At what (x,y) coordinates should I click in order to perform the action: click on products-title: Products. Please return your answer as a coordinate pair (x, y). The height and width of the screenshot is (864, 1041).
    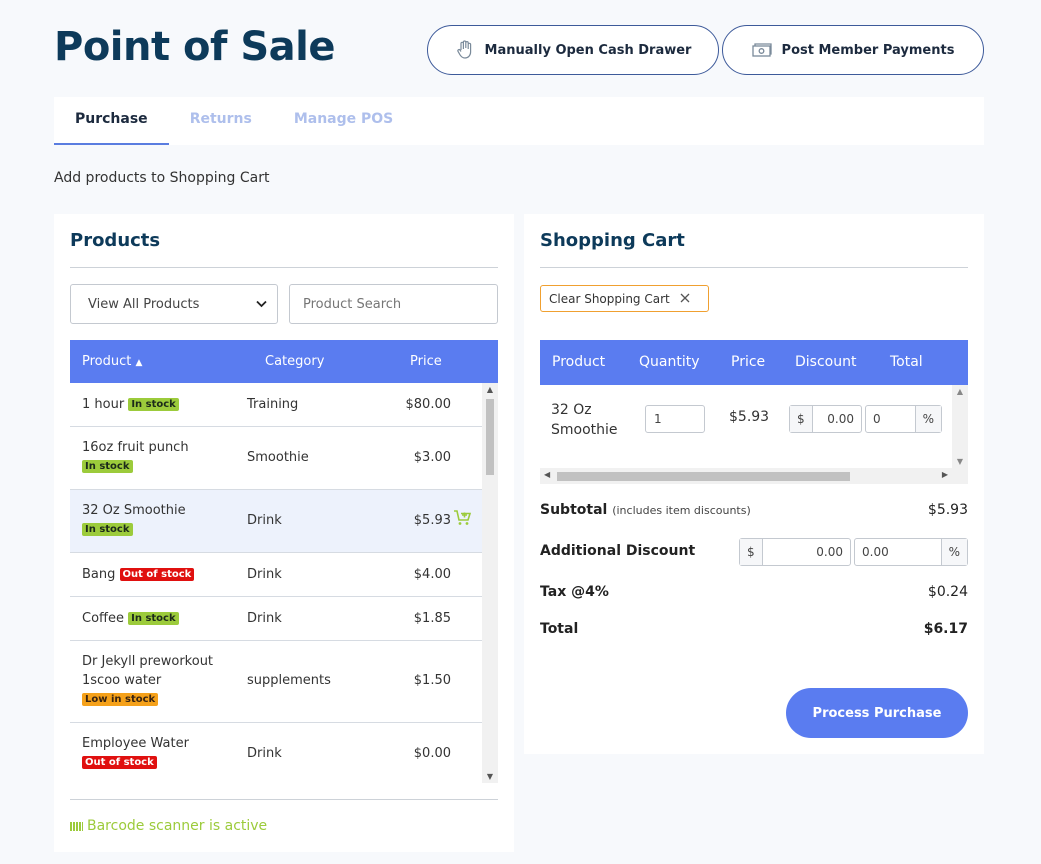
    Looking at the image, I should click on (115, 240).